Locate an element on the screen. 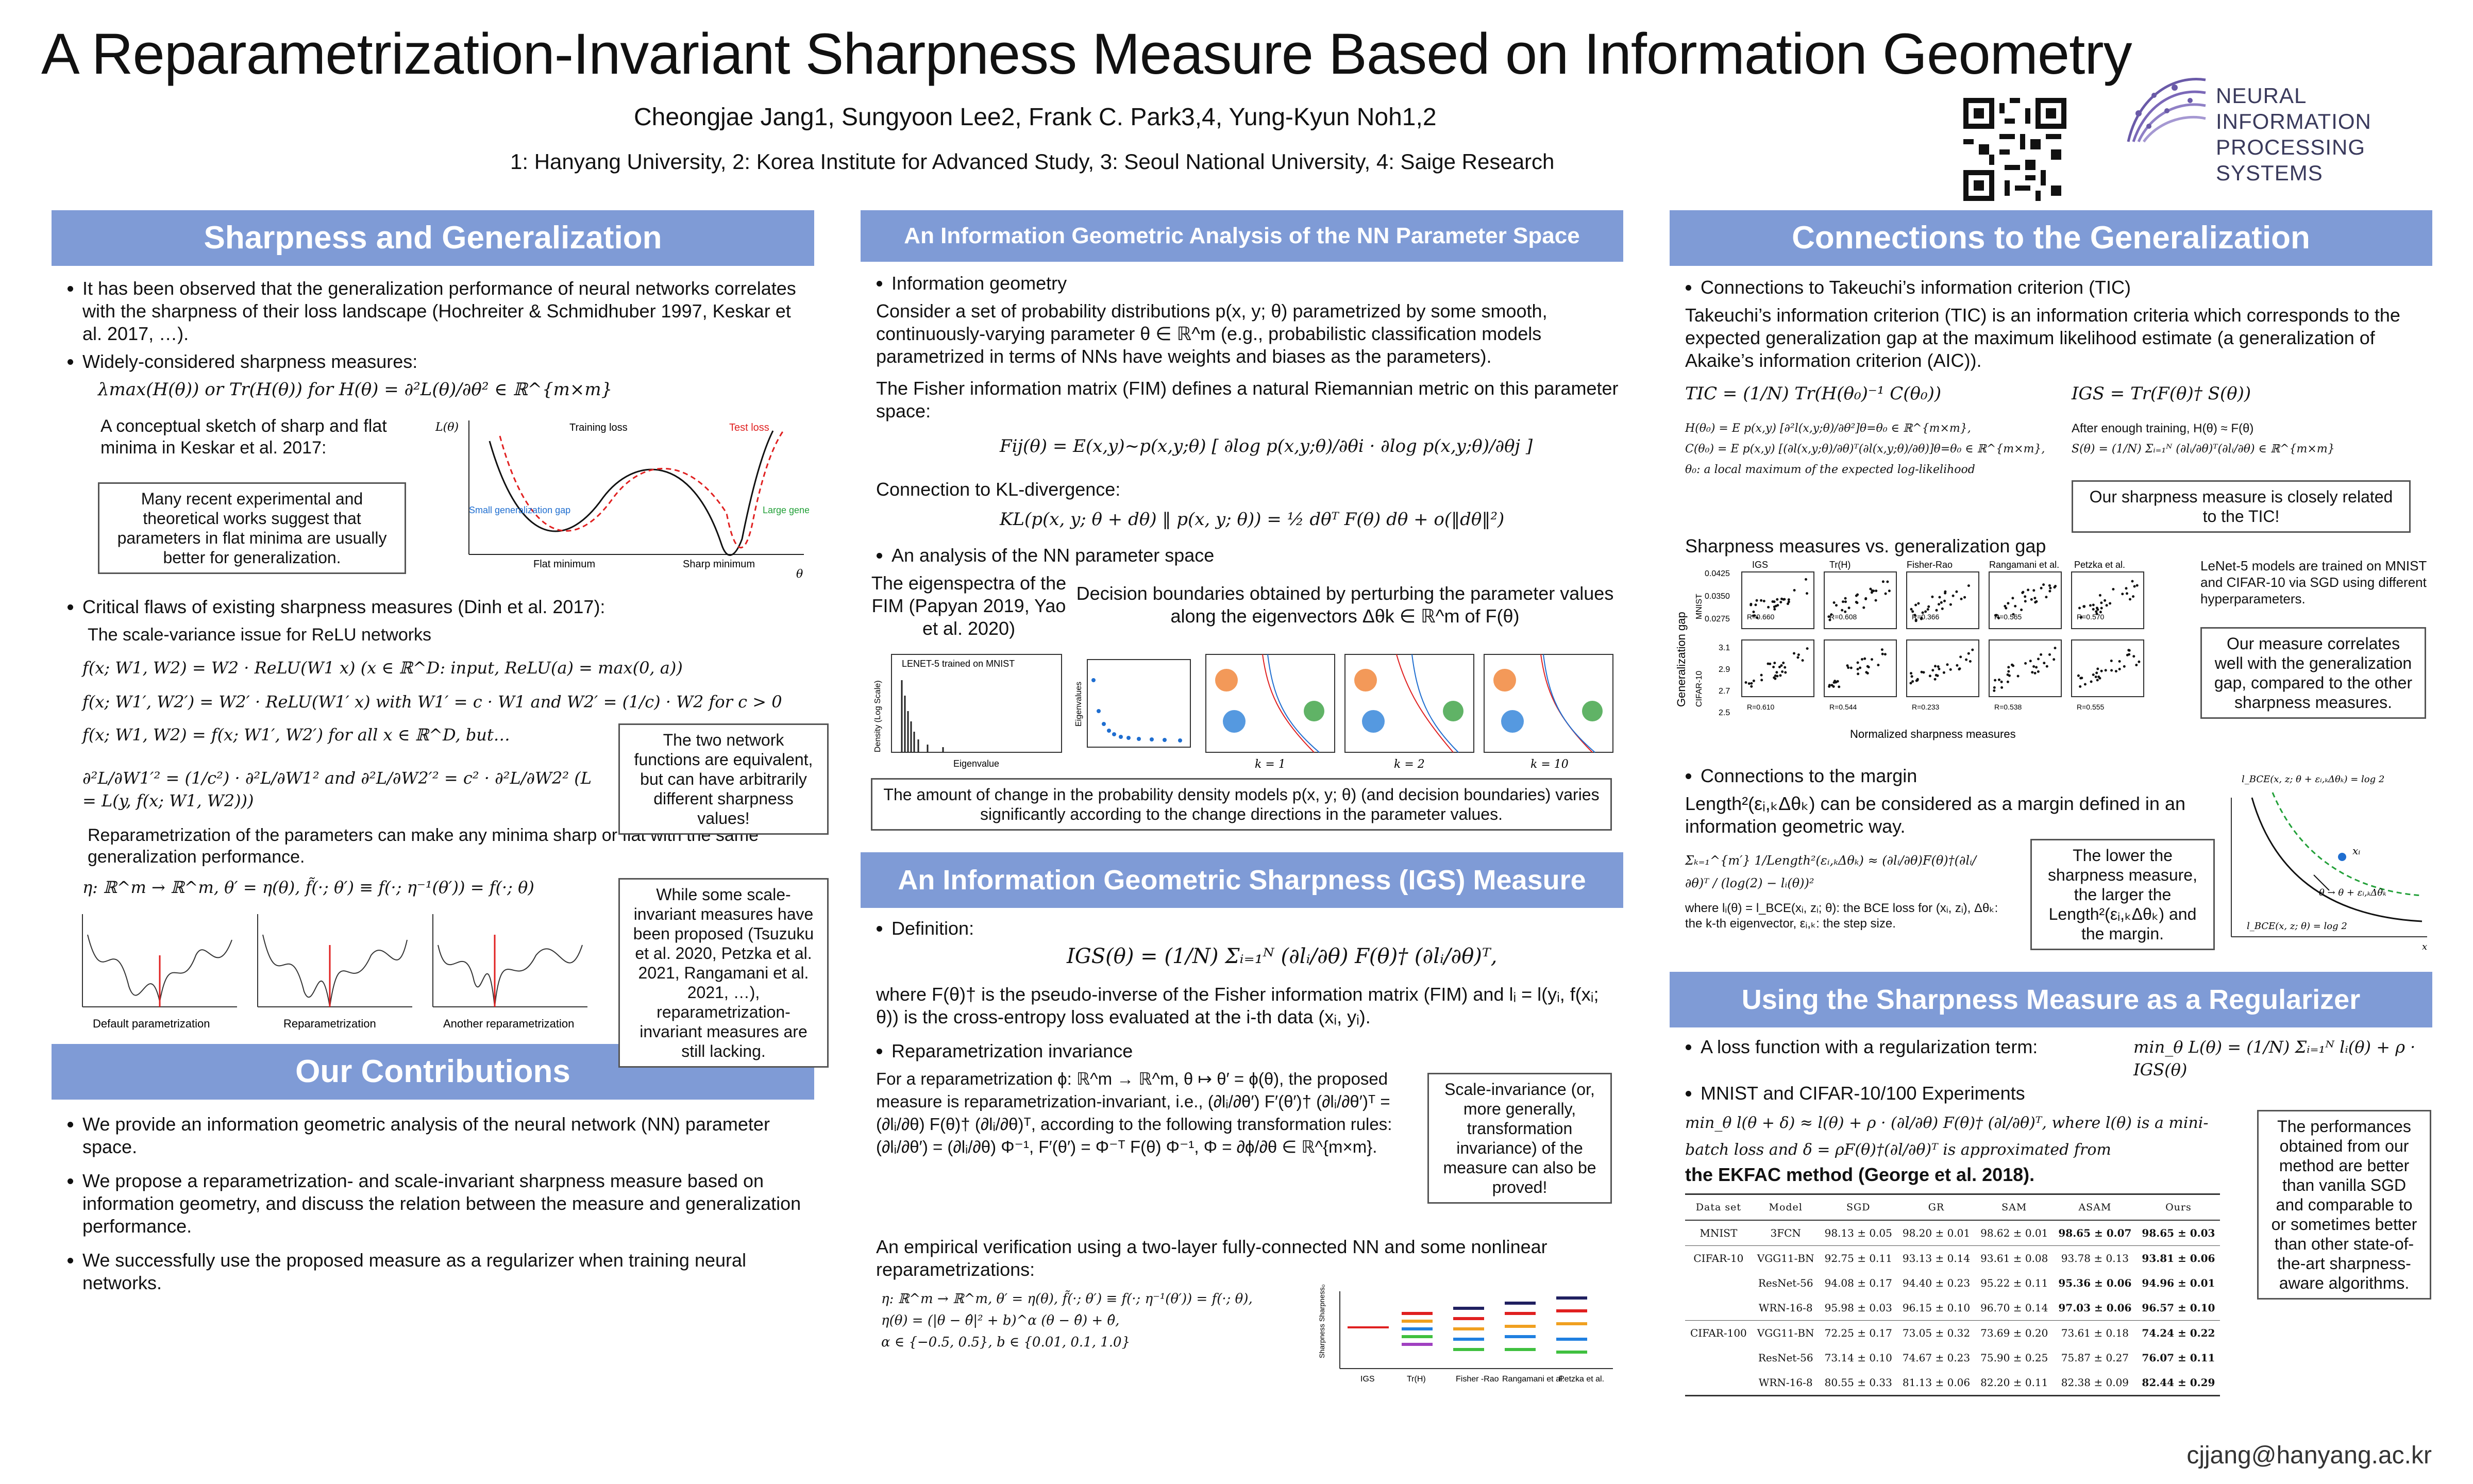 The image size is (2473, 1484). lenet-label: LENET-5 trained on MNIST is located at coordinates (958, 664).